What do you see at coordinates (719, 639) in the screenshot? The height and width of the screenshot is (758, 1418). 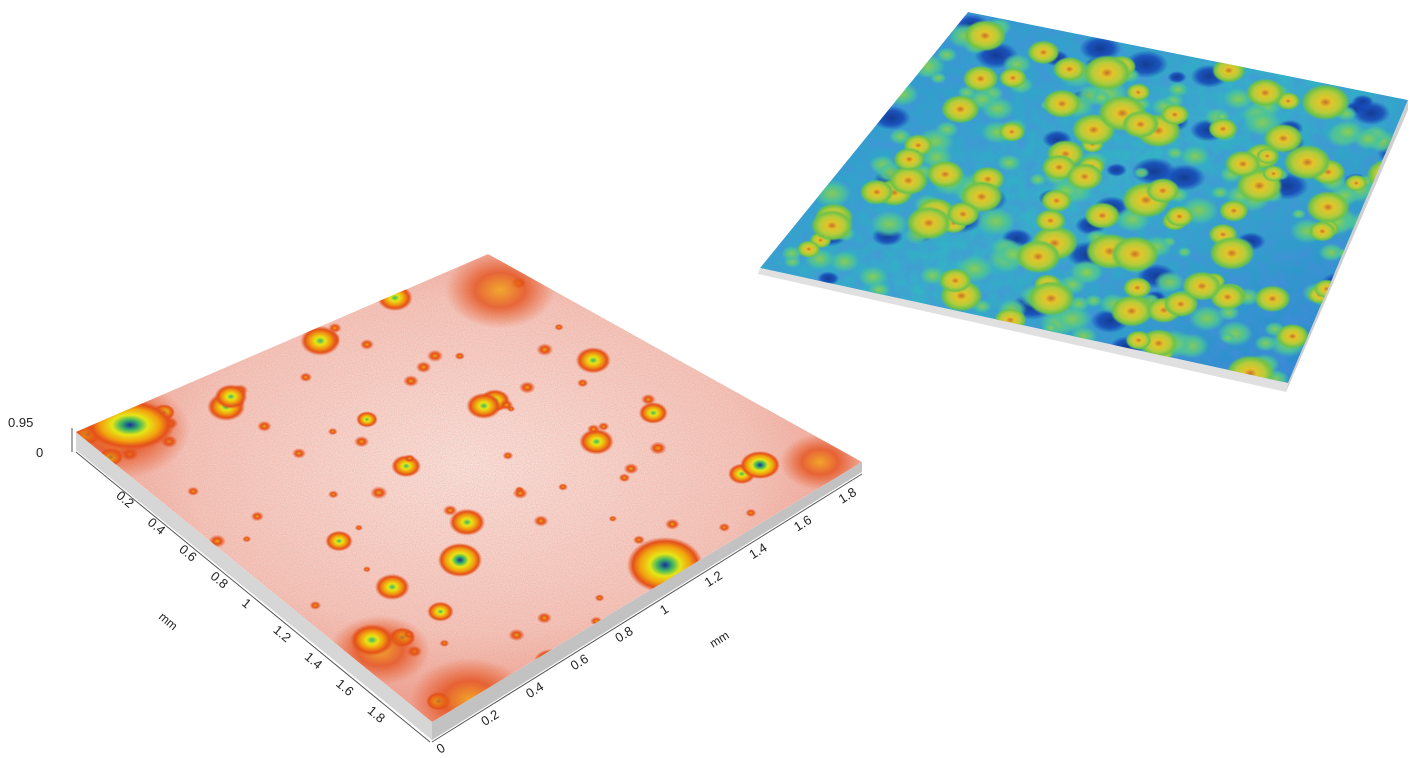 I see `y-axis-unit-label: mm` at bounding box center [719, 639].